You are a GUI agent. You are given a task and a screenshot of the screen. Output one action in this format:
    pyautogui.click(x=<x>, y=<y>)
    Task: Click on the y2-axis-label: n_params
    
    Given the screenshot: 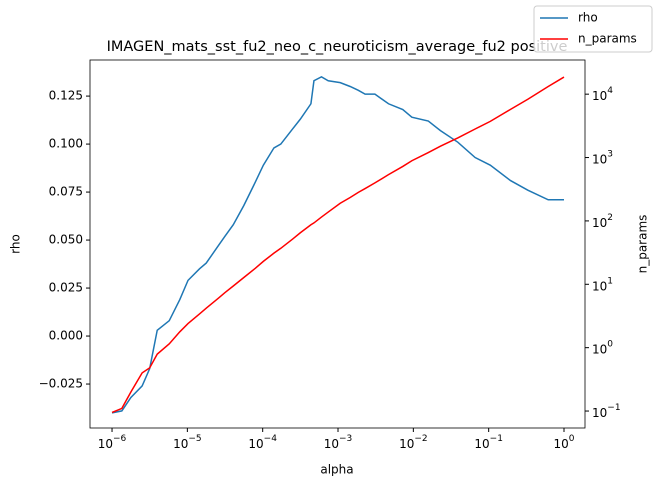 What is the action you would take?
    pyautogui.click(x=643, y=244)
    